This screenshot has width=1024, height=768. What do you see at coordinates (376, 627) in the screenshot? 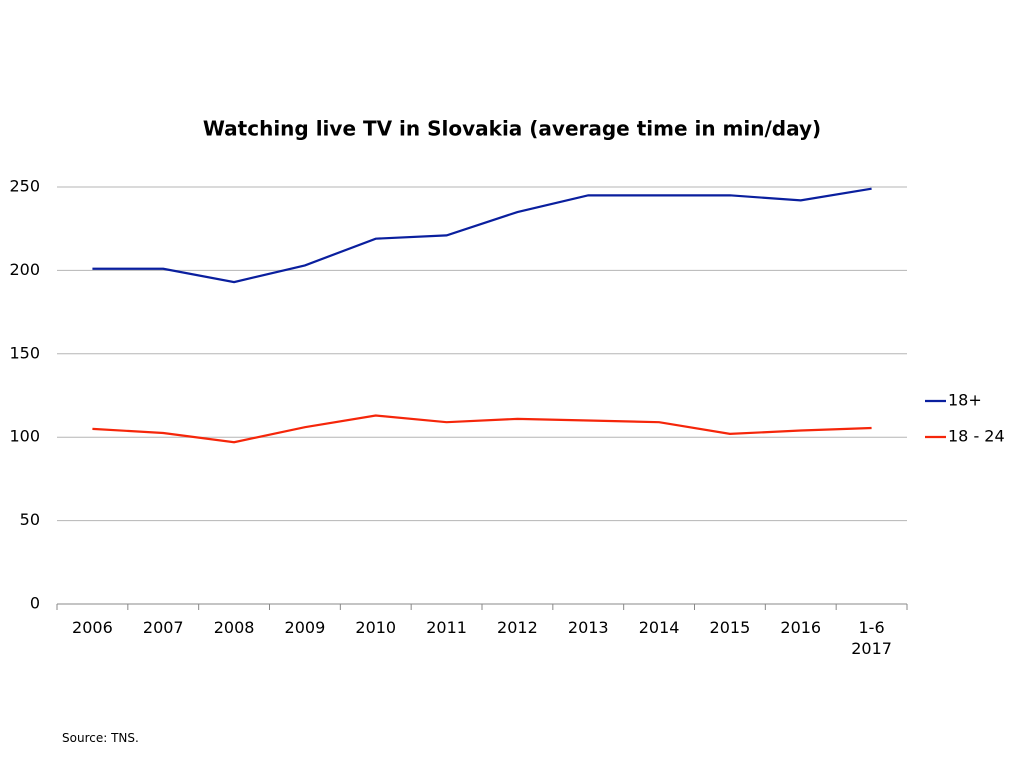
I see `x-tick-label: 2010` at bounding box center [376, 627].